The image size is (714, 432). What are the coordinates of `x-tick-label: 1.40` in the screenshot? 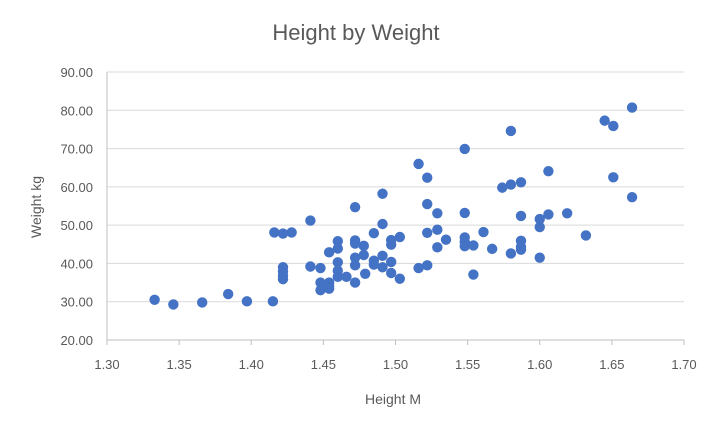 It's located at (251, 364).